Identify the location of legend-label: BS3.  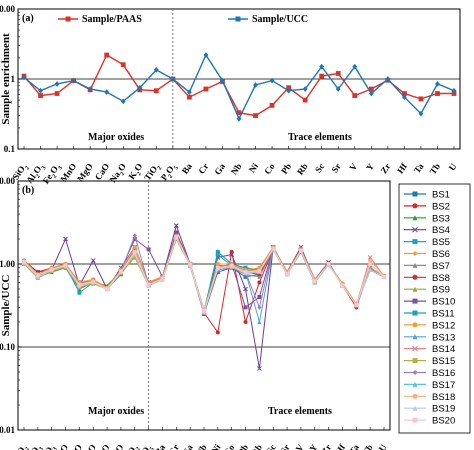
(441, 218).